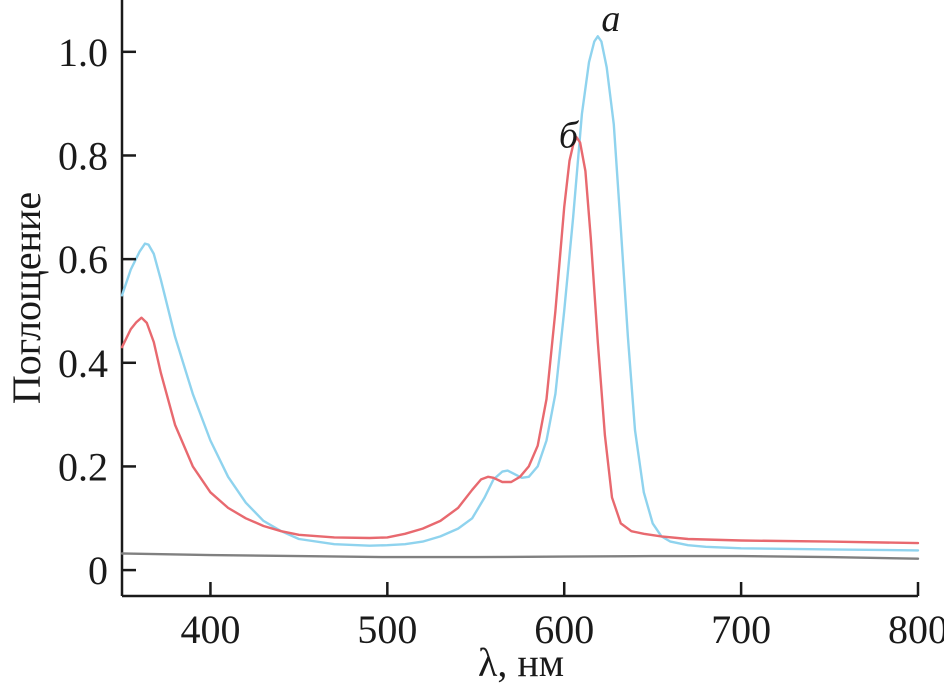 The width and height of the screenshot is (944, 694). I want to click on x-tick-label: 400, so click(210, 629).